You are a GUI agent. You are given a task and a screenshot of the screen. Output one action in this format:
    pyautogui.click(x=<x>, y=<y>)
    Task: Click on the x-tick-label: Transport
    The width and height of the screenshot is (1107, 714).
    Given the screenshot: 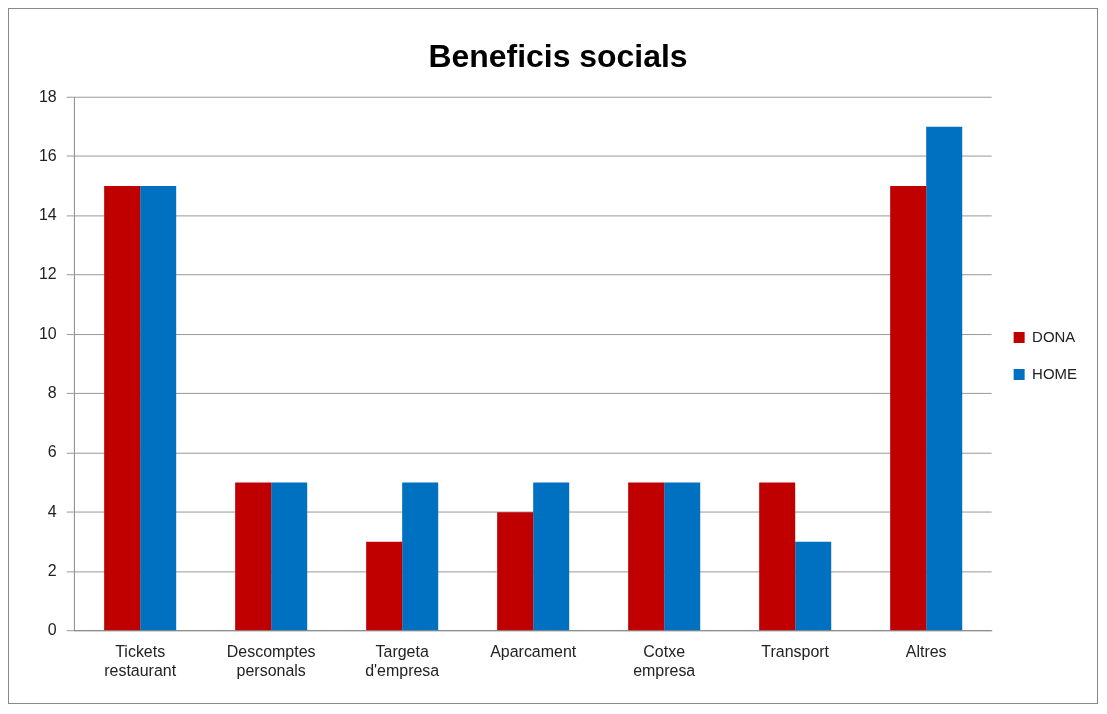 What is the action you would take?
    pyautogui.click(x=795, y=651)
    